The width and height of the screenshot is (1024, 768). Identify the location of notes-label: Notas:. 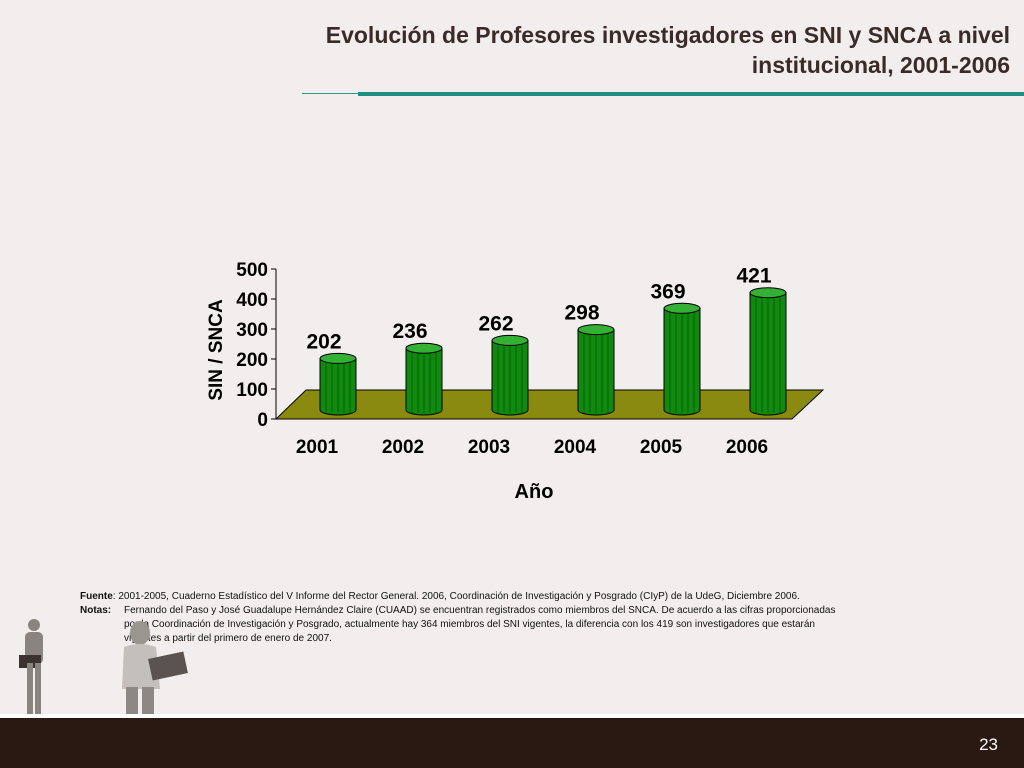
(96, 610).